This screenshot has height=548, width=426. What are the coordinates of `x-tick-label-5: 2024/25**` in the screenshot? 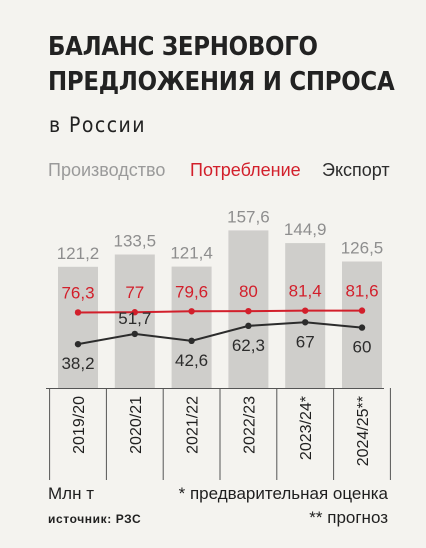 It's located at (363, 431).